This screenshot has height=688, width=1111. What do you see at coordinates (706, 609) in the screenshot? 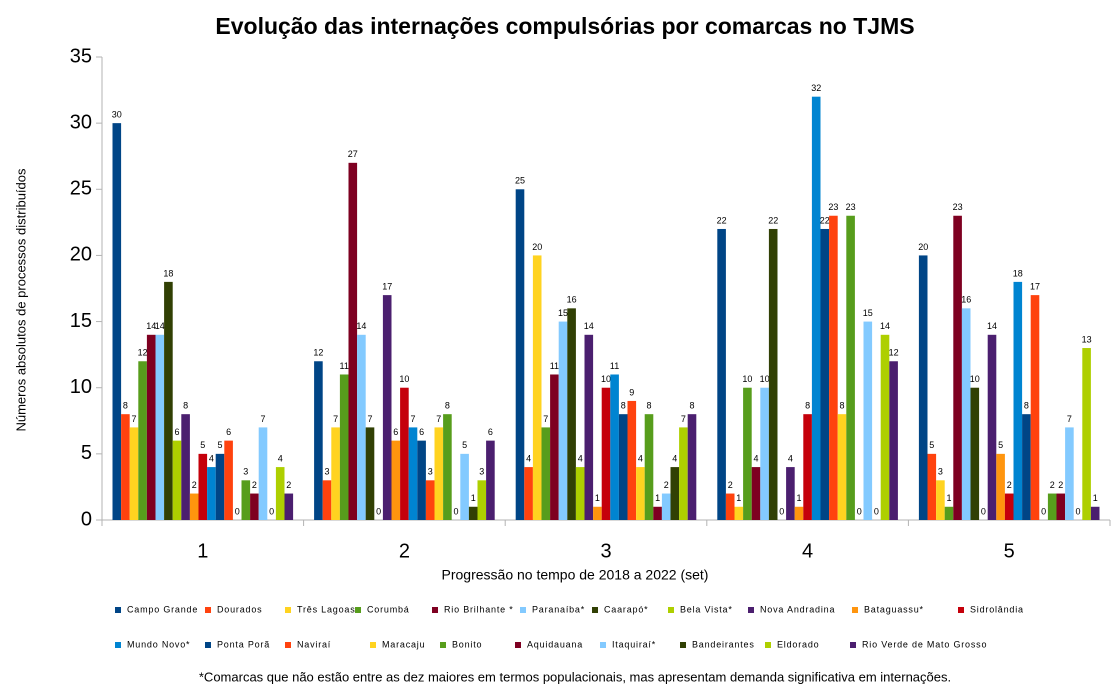
I see `legend-label: Bela Vista*` at bounding box center [706, 609].